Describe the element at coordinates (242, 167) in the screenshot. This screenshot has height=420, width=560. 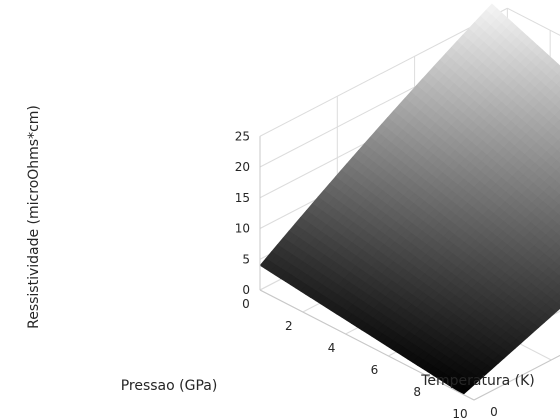
I see `z-tick-label: 20` at that location.